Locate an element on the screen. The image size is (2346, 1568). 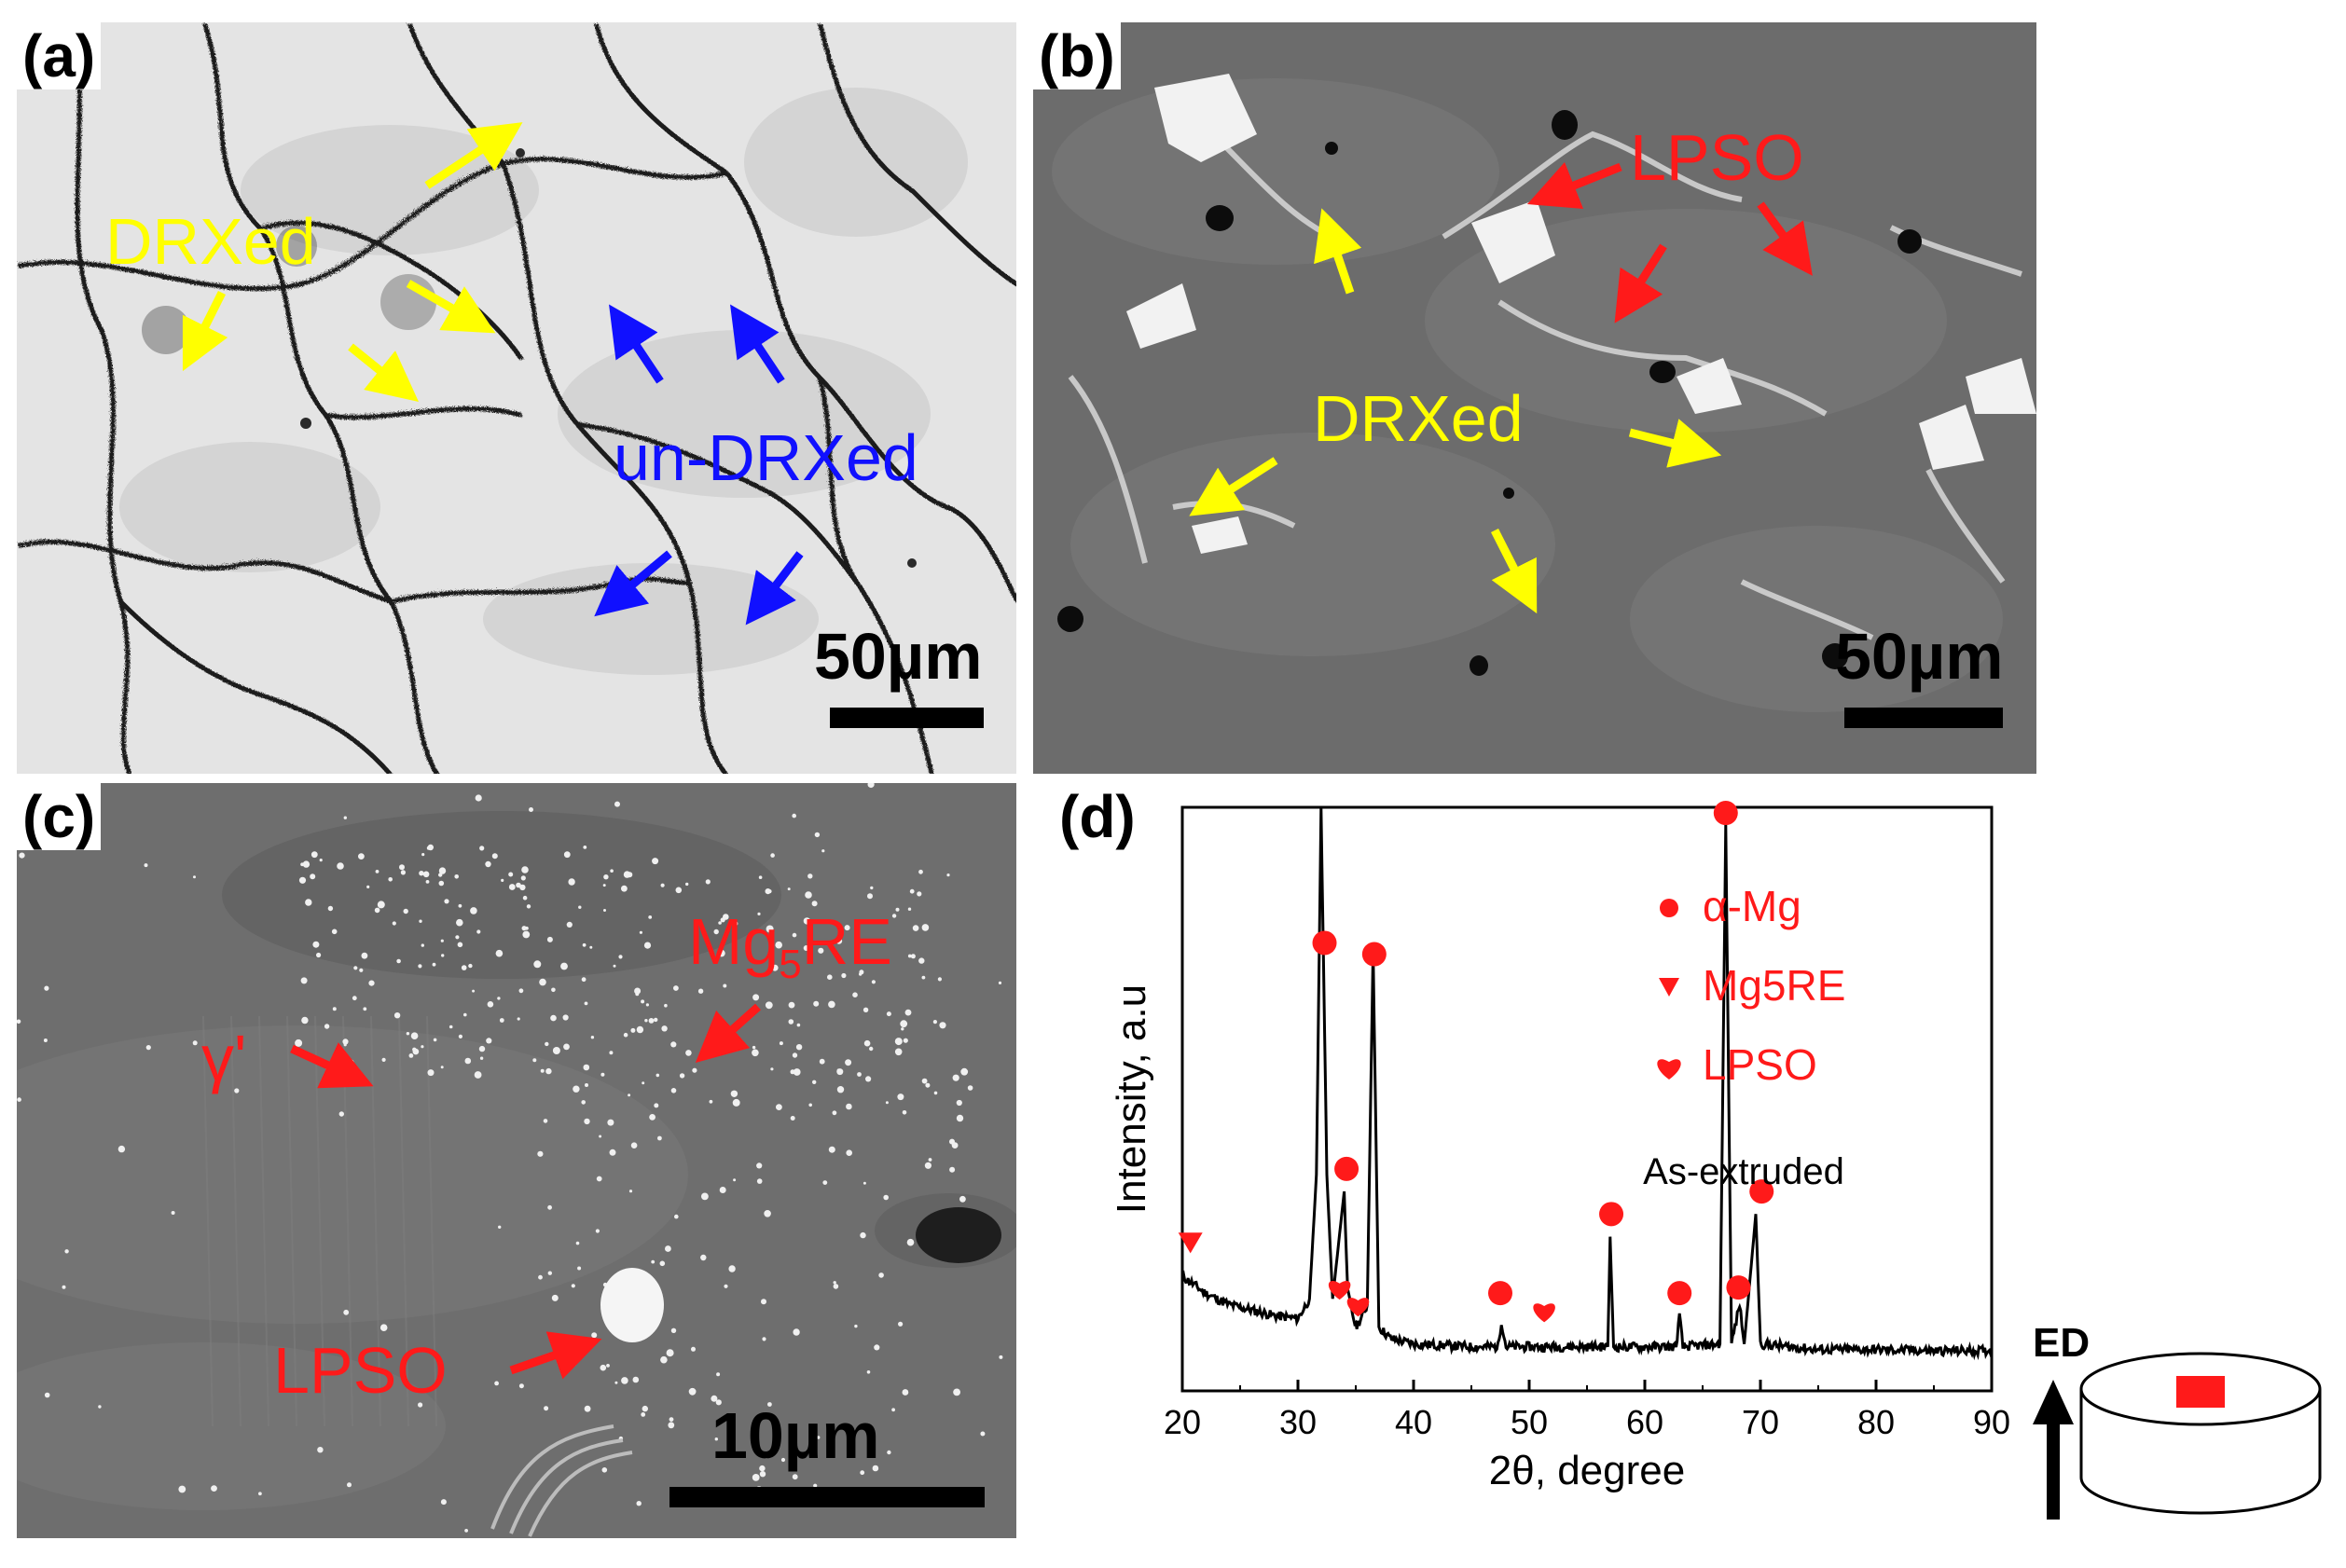
panel-b-scale-text: 50µm is located at coordinates (1920, 656).